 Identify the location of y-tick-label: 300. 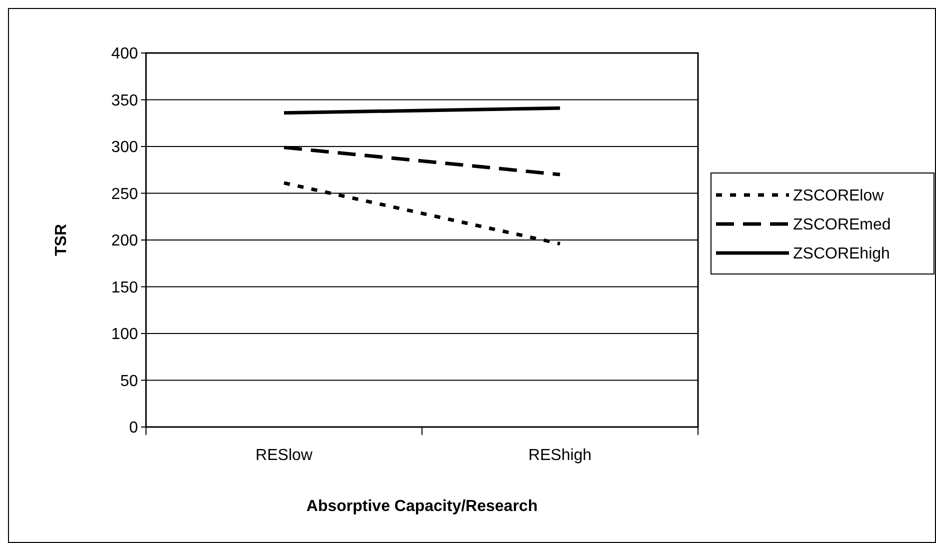
(124, 147).